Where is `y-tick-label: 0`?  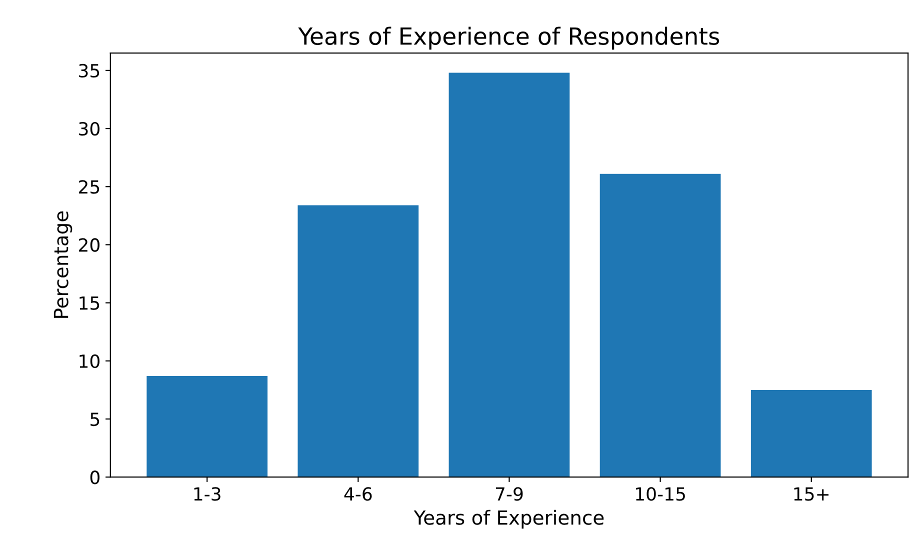 y-tick-label: 0 is located at coordinates (95, 477).